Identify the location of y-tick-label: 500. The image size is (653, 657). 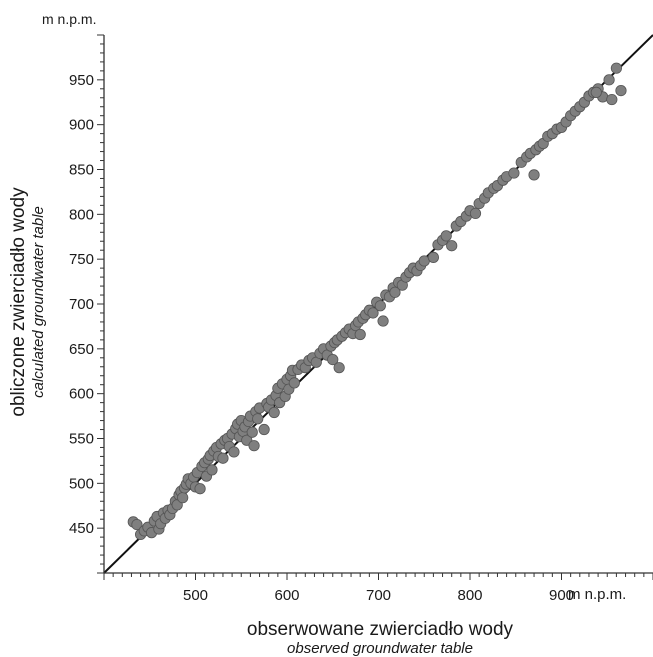
(81, 483).